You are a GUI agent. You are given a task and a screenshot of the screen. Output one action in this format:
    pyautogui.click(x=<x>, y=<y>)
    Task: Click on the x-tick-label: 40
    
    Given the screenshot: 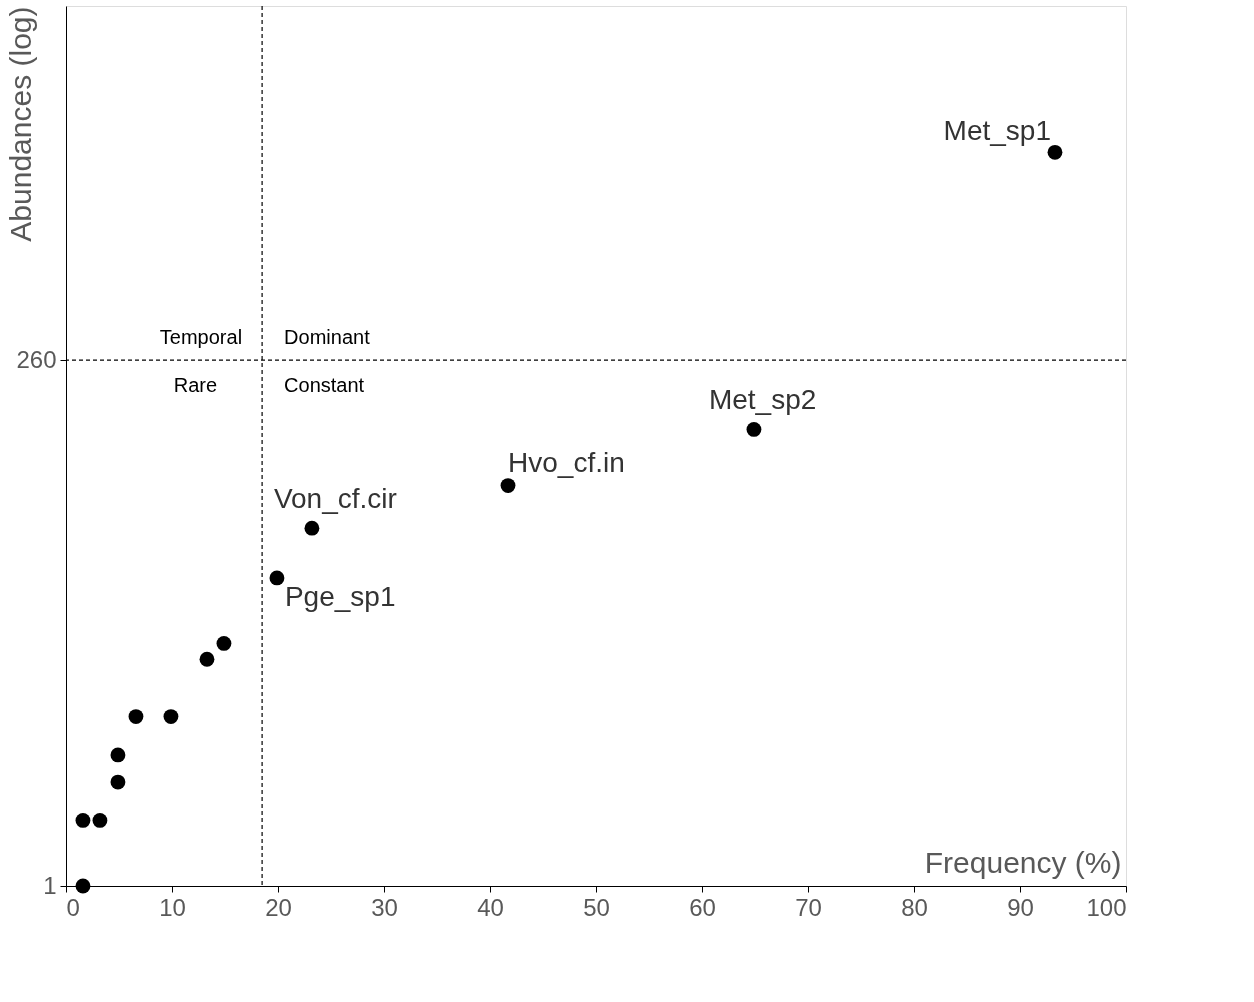 What is the action you would take?
    pyautogui.click(x=490, y=907)
    